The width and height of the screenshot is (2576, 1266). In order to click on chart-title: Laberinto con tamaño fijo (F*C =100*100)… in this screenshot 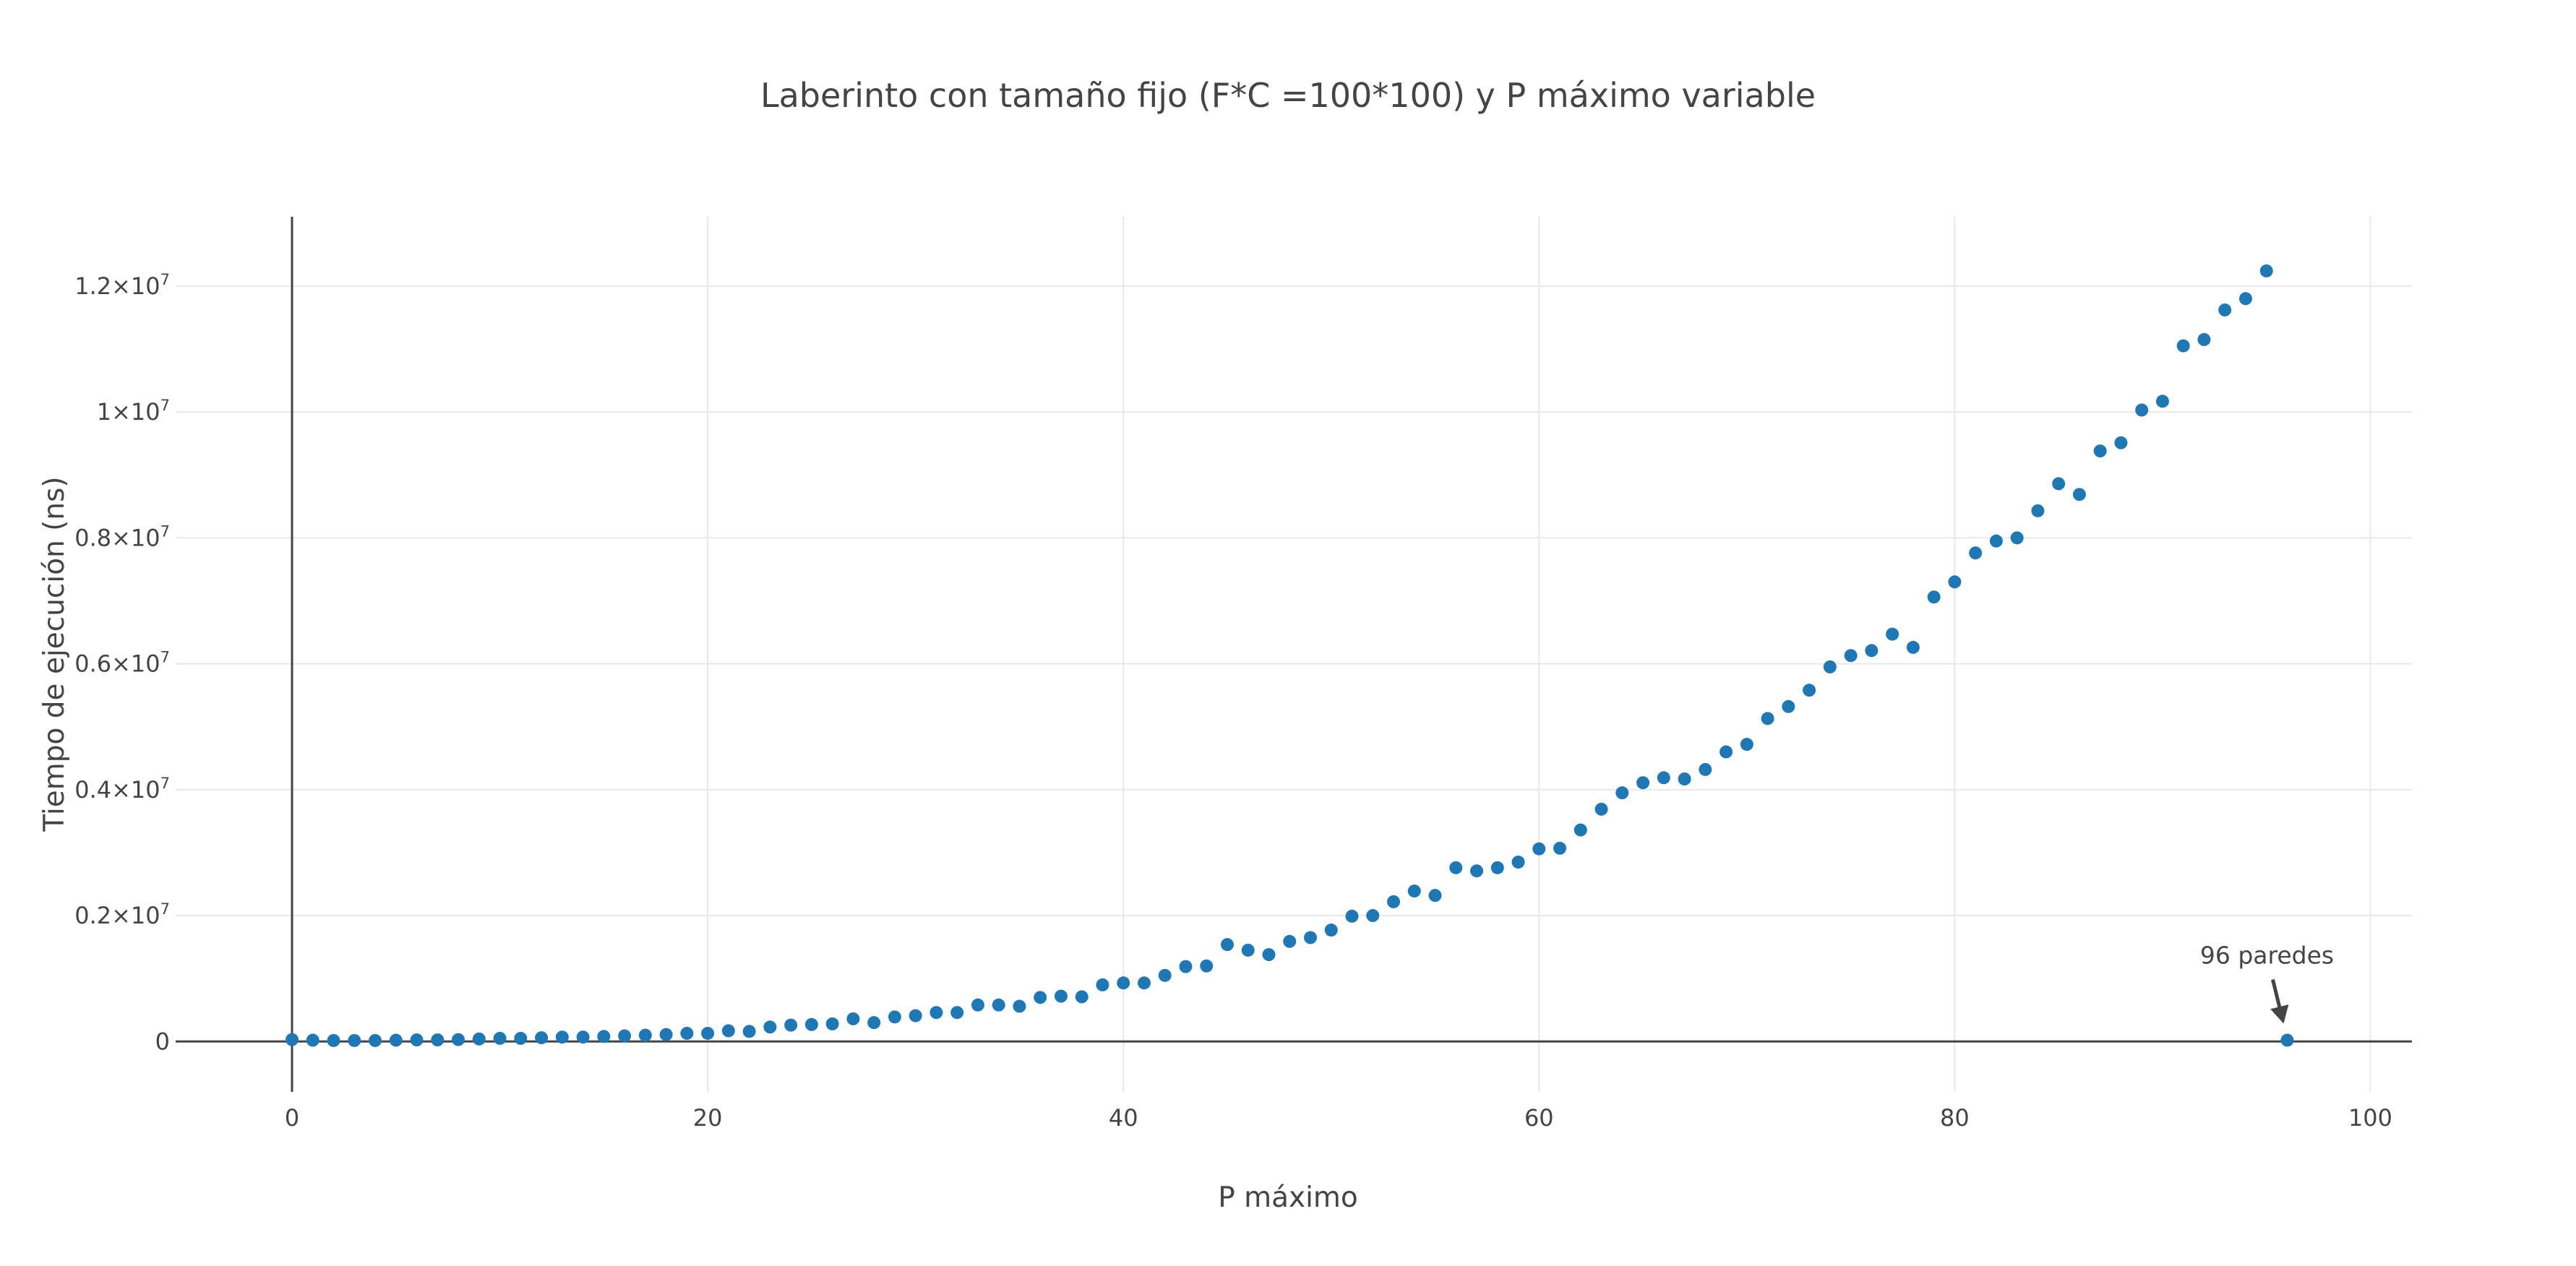, I will do `click(1288, 95)`.